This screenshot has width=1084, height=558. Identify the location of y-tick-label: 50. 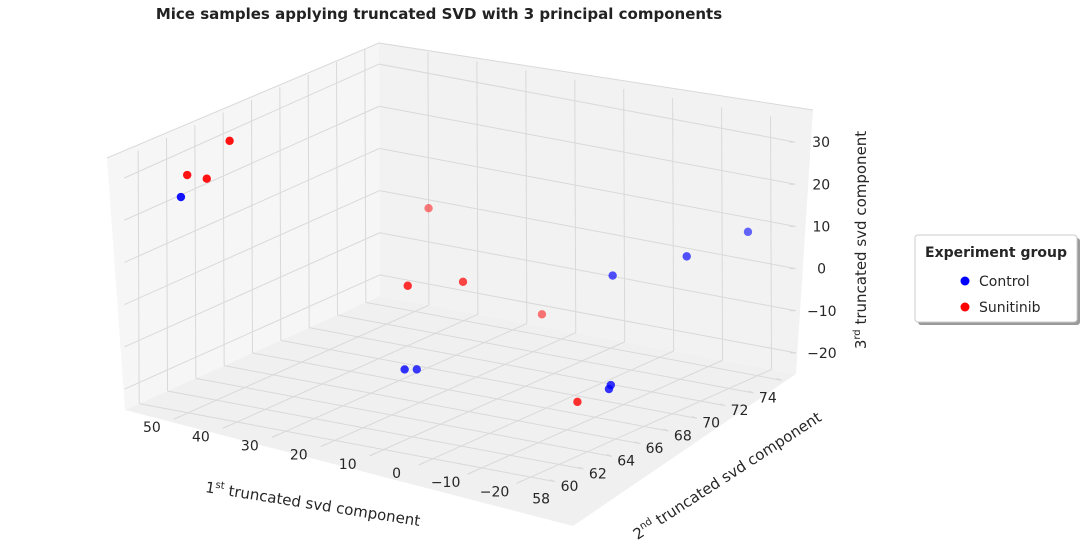
(152, 428).